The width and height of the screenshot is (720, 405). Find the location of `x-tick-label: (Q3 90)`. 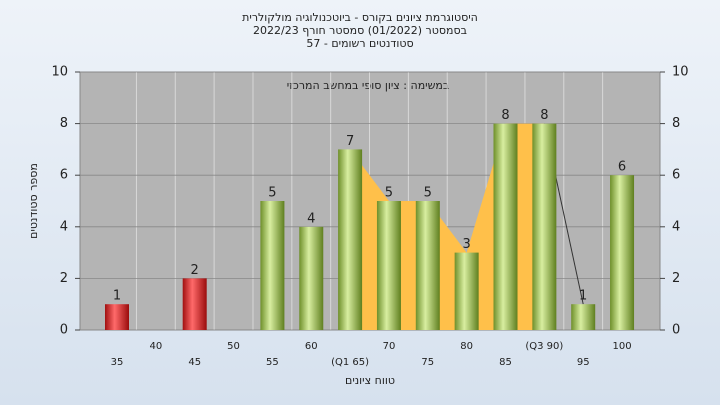

x-tick-label: (Q3 90) is located at coordinates (544, 346).